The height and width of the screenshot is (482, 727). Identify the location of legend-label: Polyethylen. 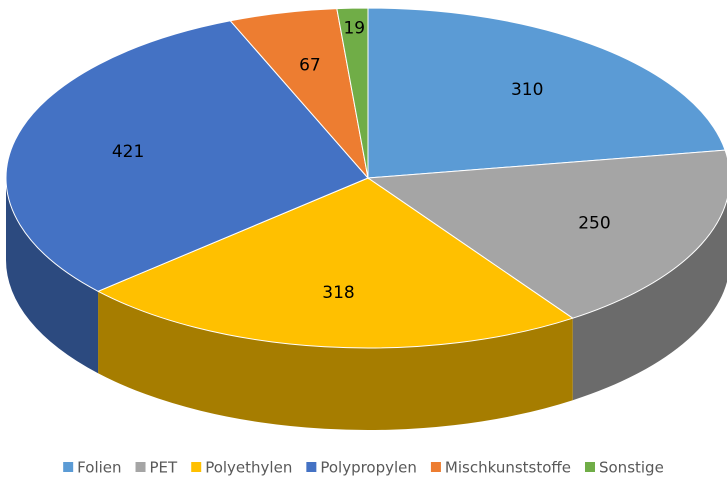
(248, 468).